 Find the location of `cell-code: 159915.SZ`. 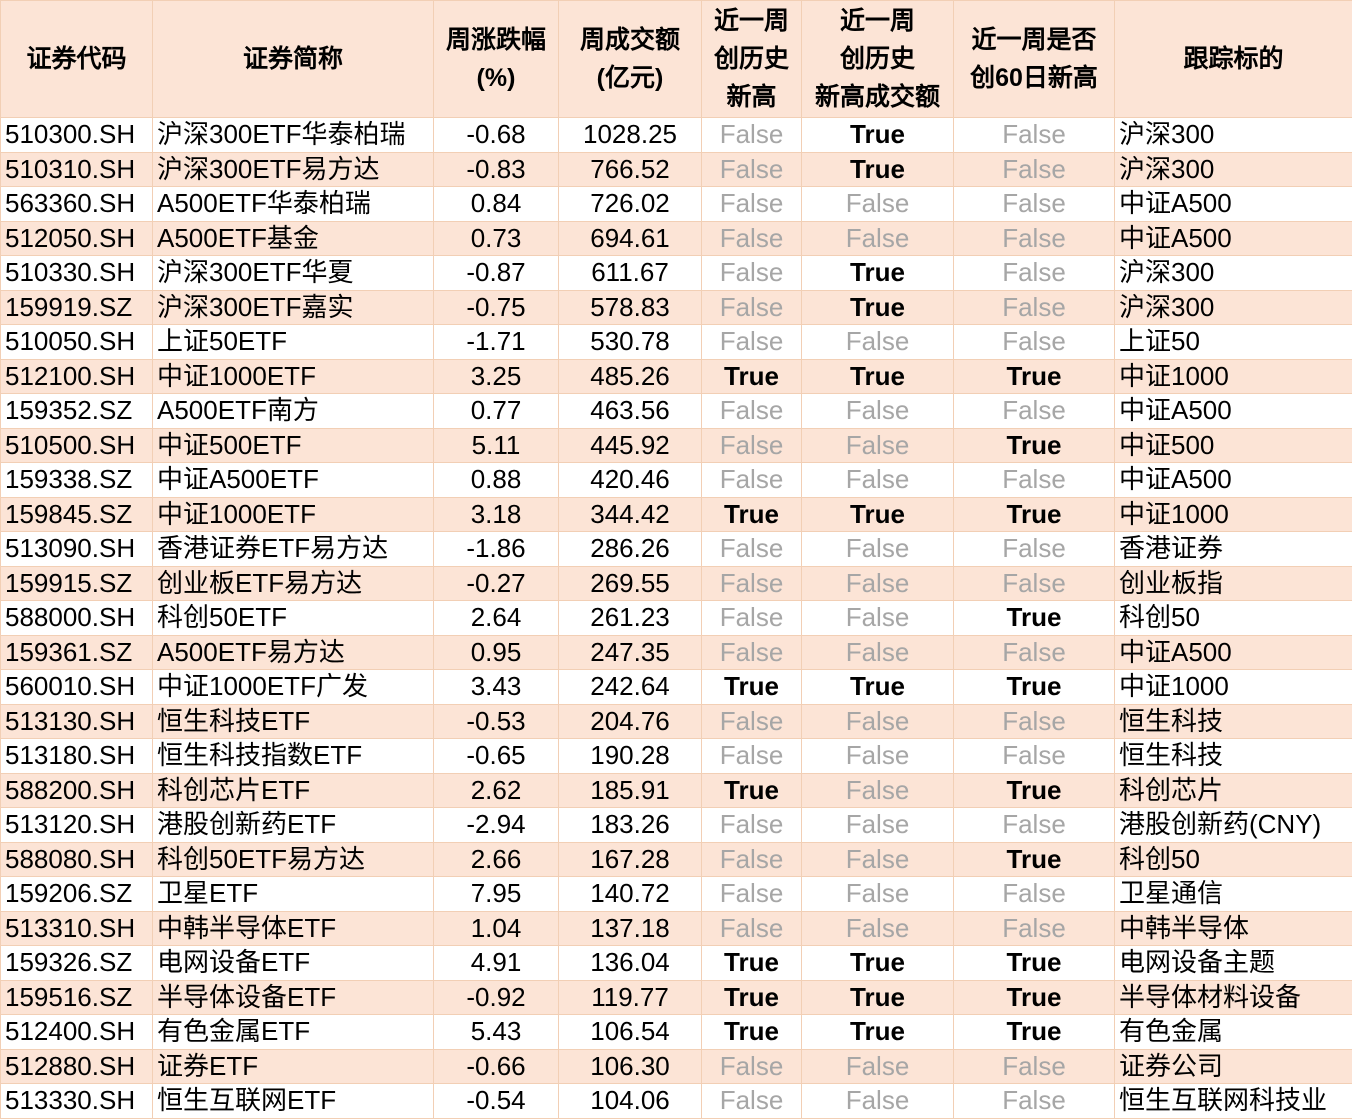

cell-code: 159915.SZ is located at coordinates (77, 583).